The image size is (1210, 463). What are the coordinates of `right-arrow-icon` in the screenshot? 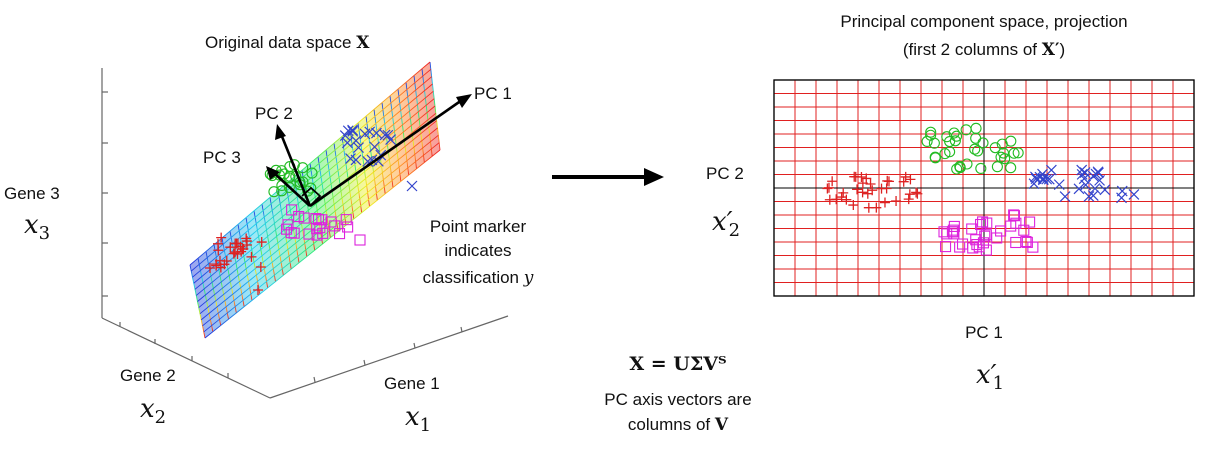 It's located at (608, 177).